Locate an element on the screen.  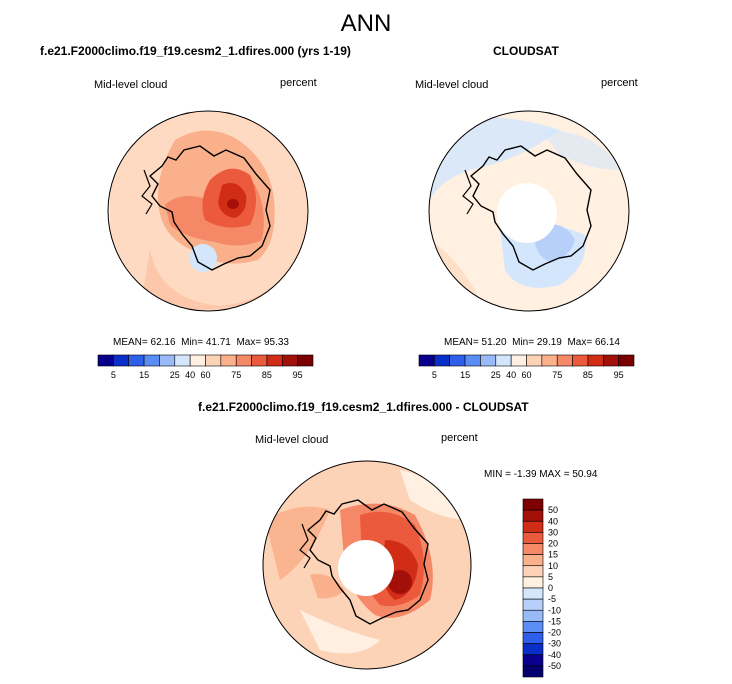
panel1-min-value: 41.71 is located at coordinates (218, 342).